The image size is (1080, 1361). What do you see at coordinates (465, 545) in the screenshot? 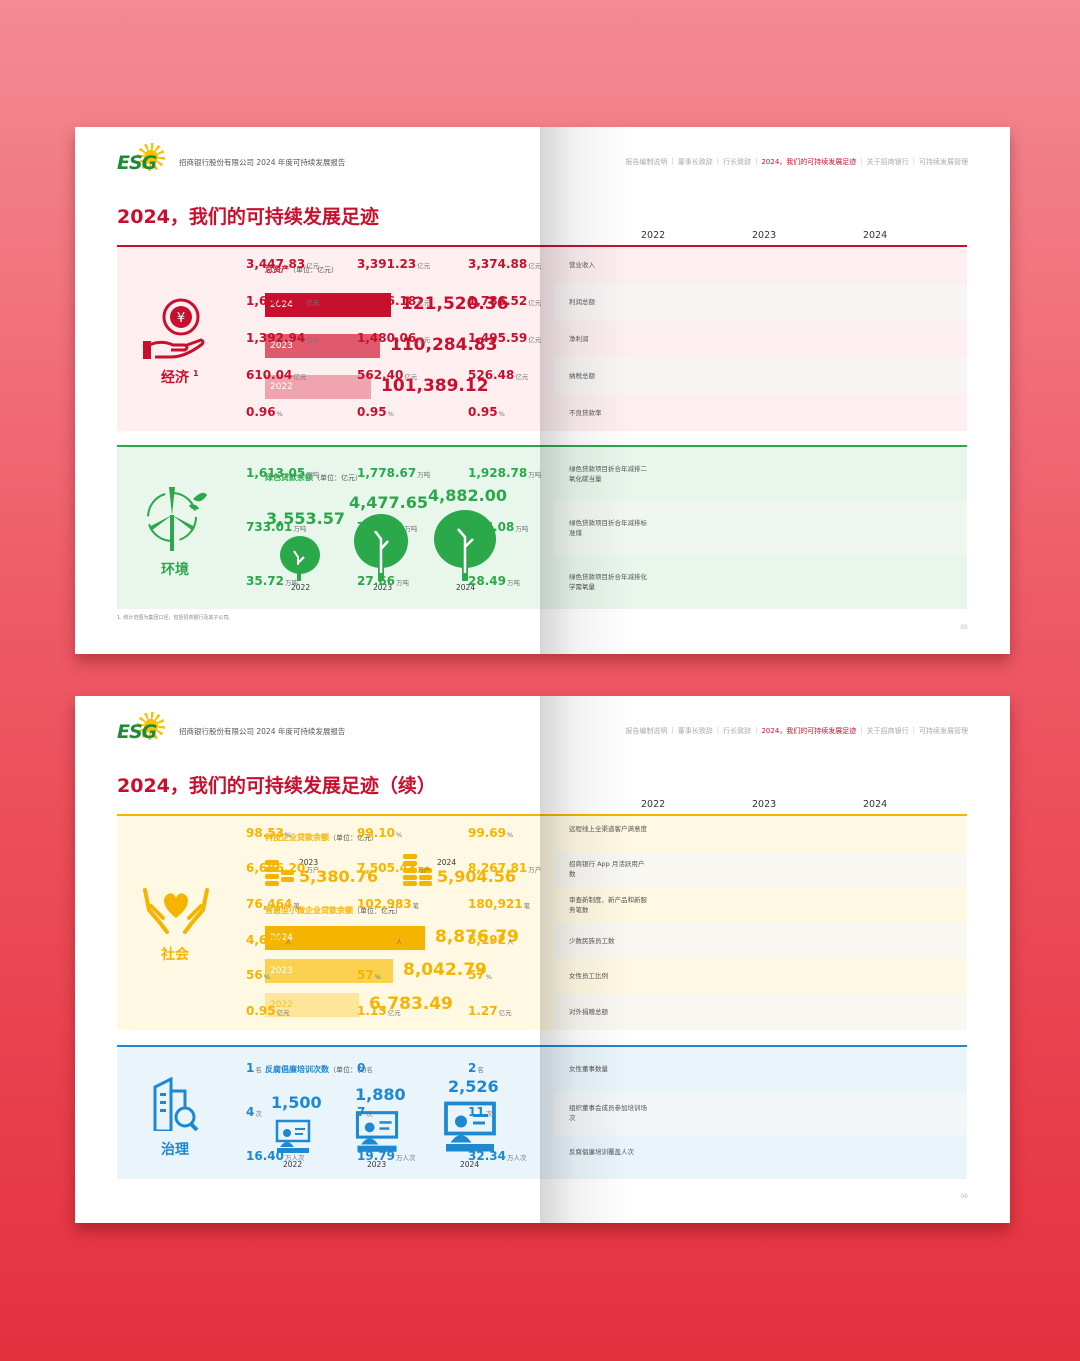
I see `tree-icon` at bounding box center [465, 545].